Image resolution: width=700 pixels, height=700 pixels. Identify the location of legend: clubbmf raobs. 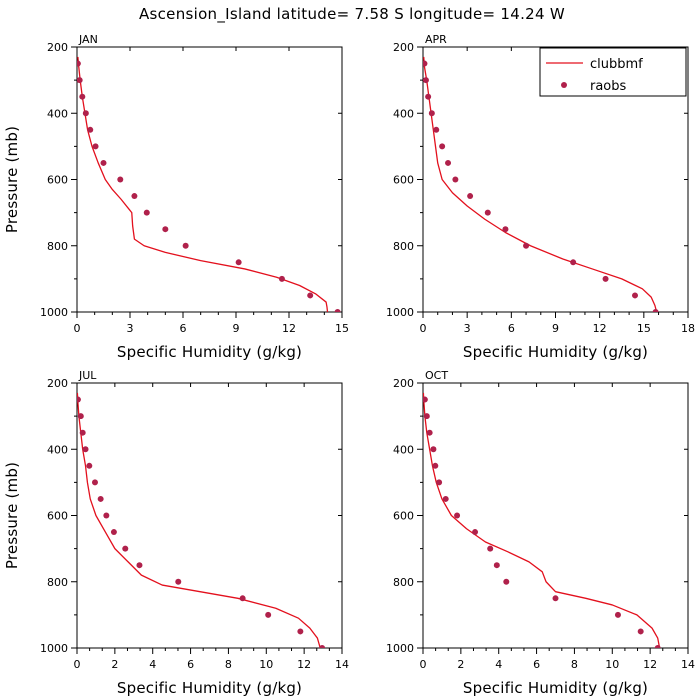
(613, 72).